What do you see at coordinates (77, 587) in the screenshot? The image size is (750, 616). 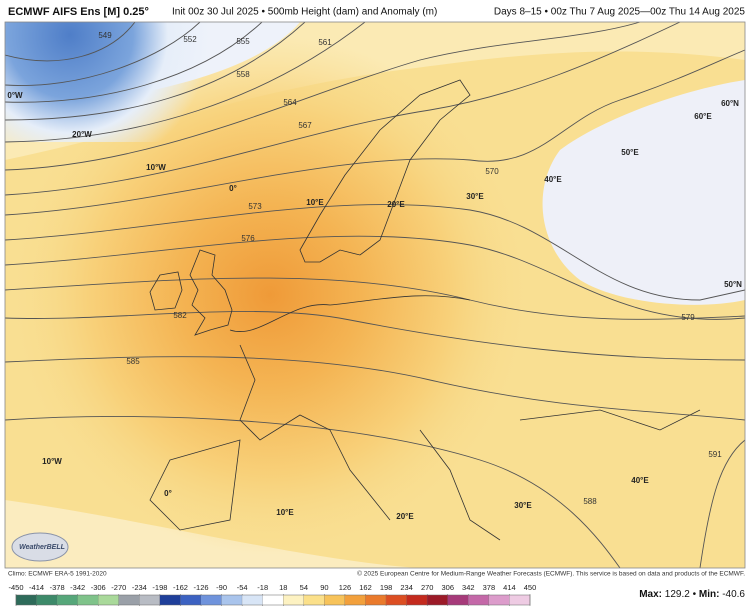 I see `colorbar-tick-label: -342` at bounding box center [77, 587].